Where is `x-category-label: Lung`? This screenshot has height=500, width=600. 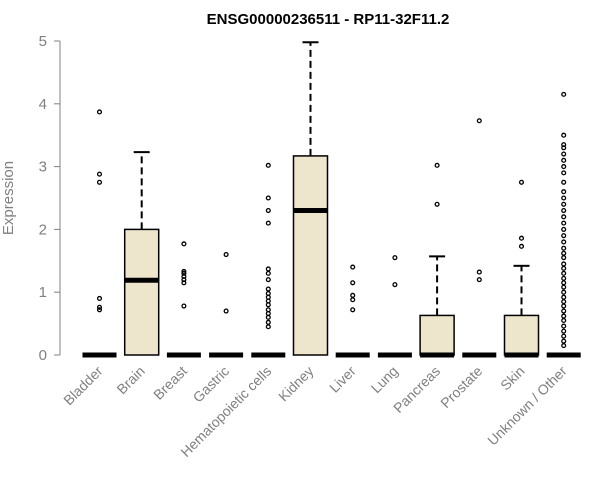 x-category-label: Lung is located at coordinates (384, 379).